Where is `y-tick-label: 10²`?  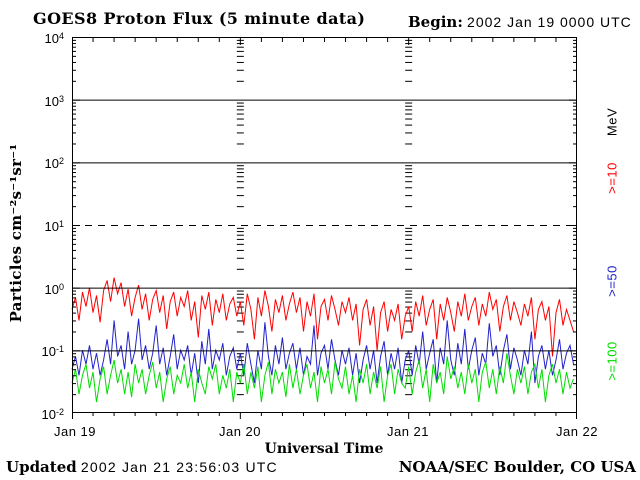 y-tick-label: 10² is located at coordinates (54, 164).